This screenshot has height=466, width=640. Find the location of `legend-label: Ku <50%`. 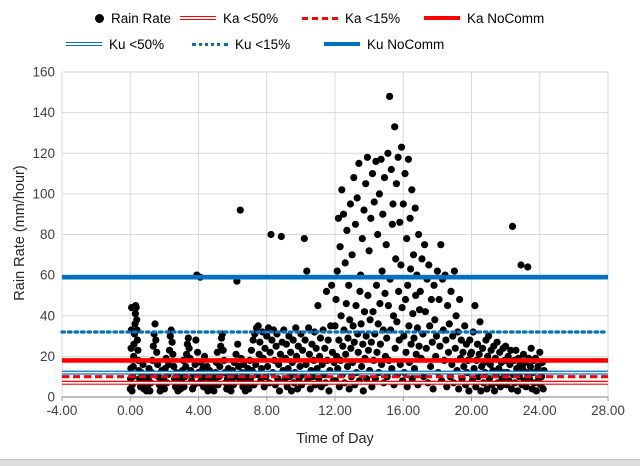

legend-label: Ku <50% is located at coordinates (137, 44).